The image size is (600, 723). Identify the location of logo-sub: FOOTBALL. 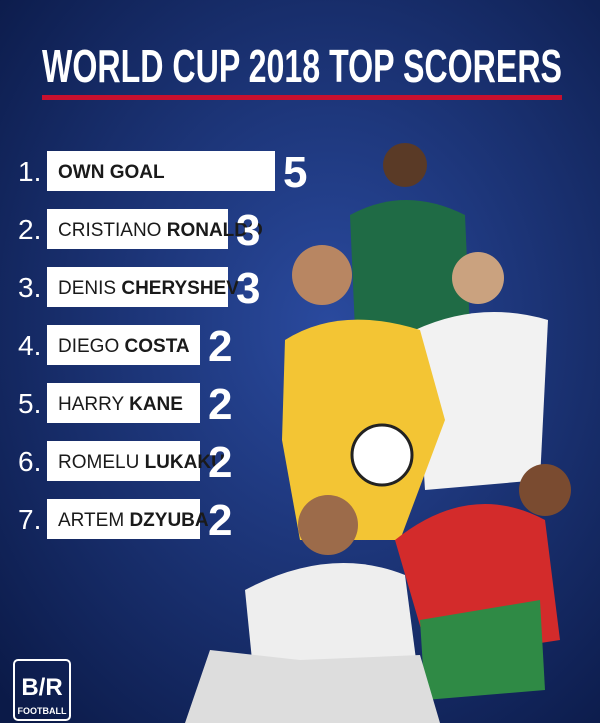
(42, 711).